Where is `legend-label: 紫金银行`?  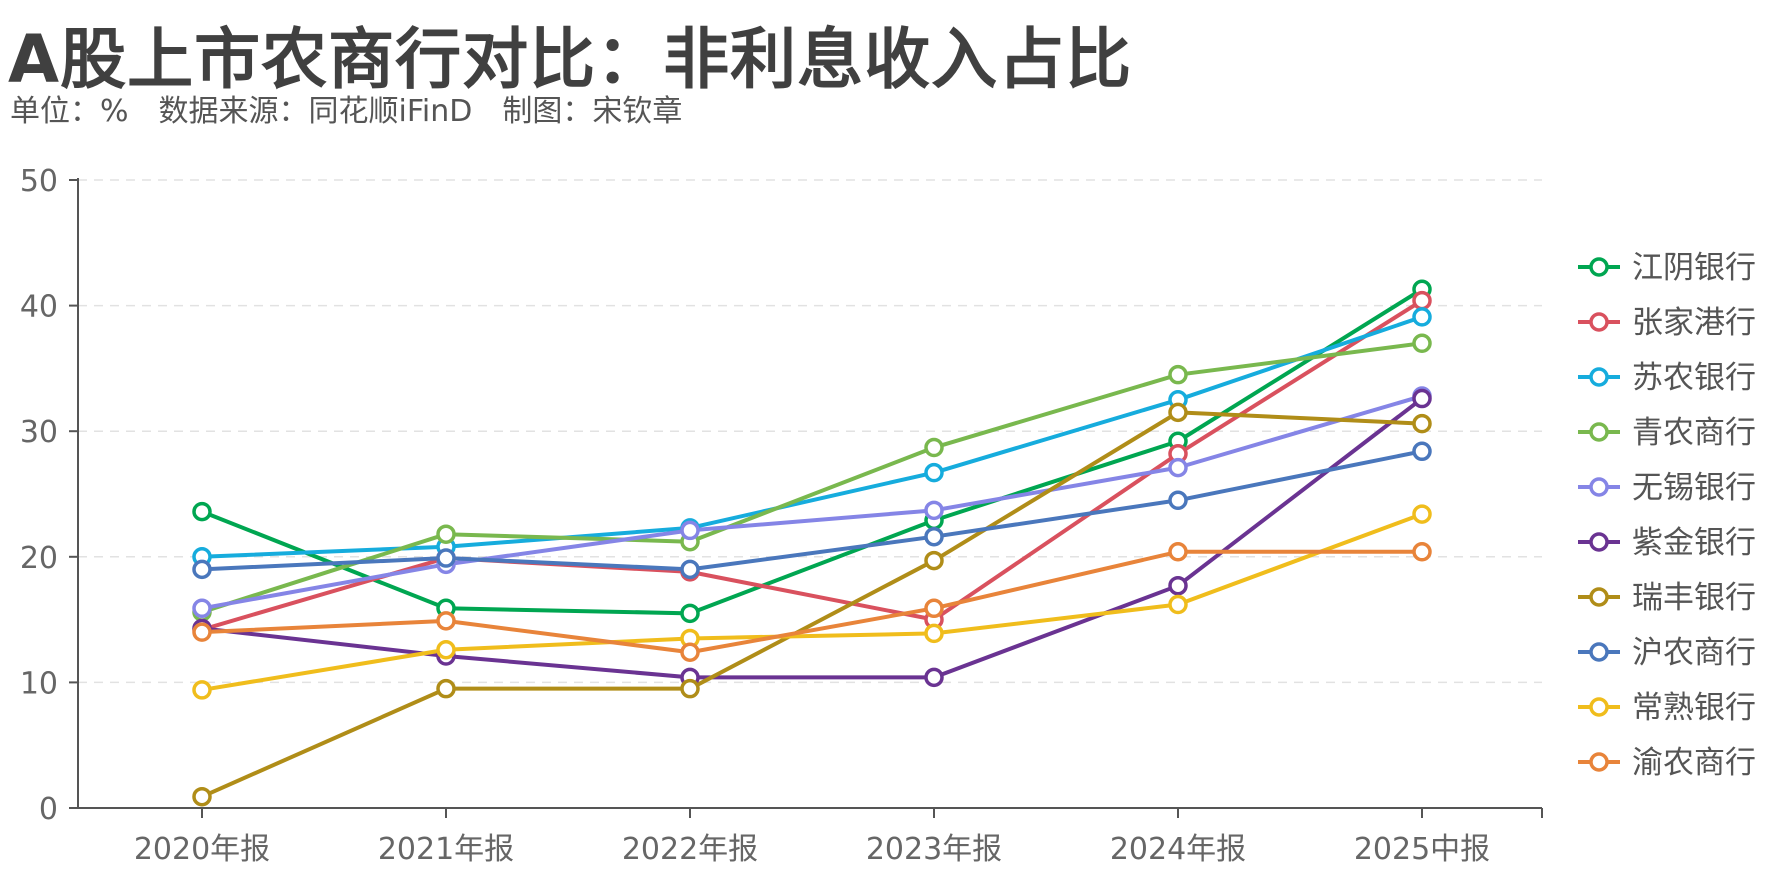 legend-label: 紫金银行 is located at coordinates (1694, 543).